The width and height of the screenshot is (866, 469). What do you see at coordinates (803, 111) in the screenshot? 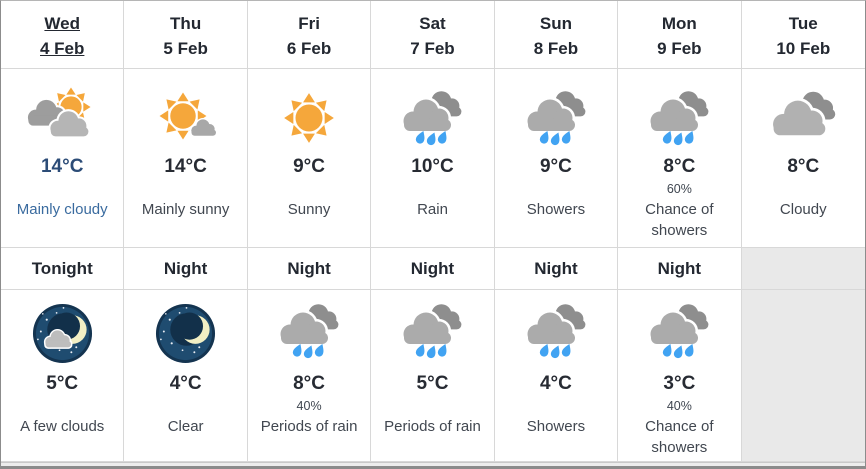
I see `clouds-icon` at bounding box center [803, 111].